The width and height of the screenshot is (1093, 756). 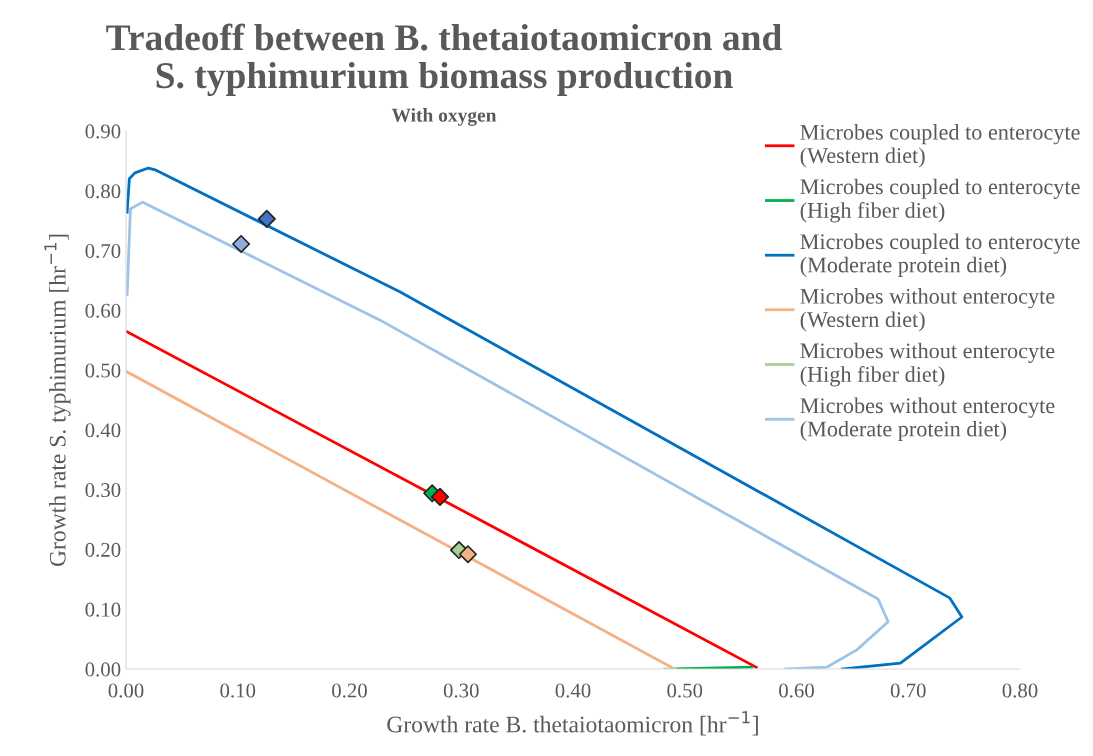 What do you see at coordinates (796, 690) in the screenshot?
I see `x-tick-label: 0.60` at bounding box center [796, 690].